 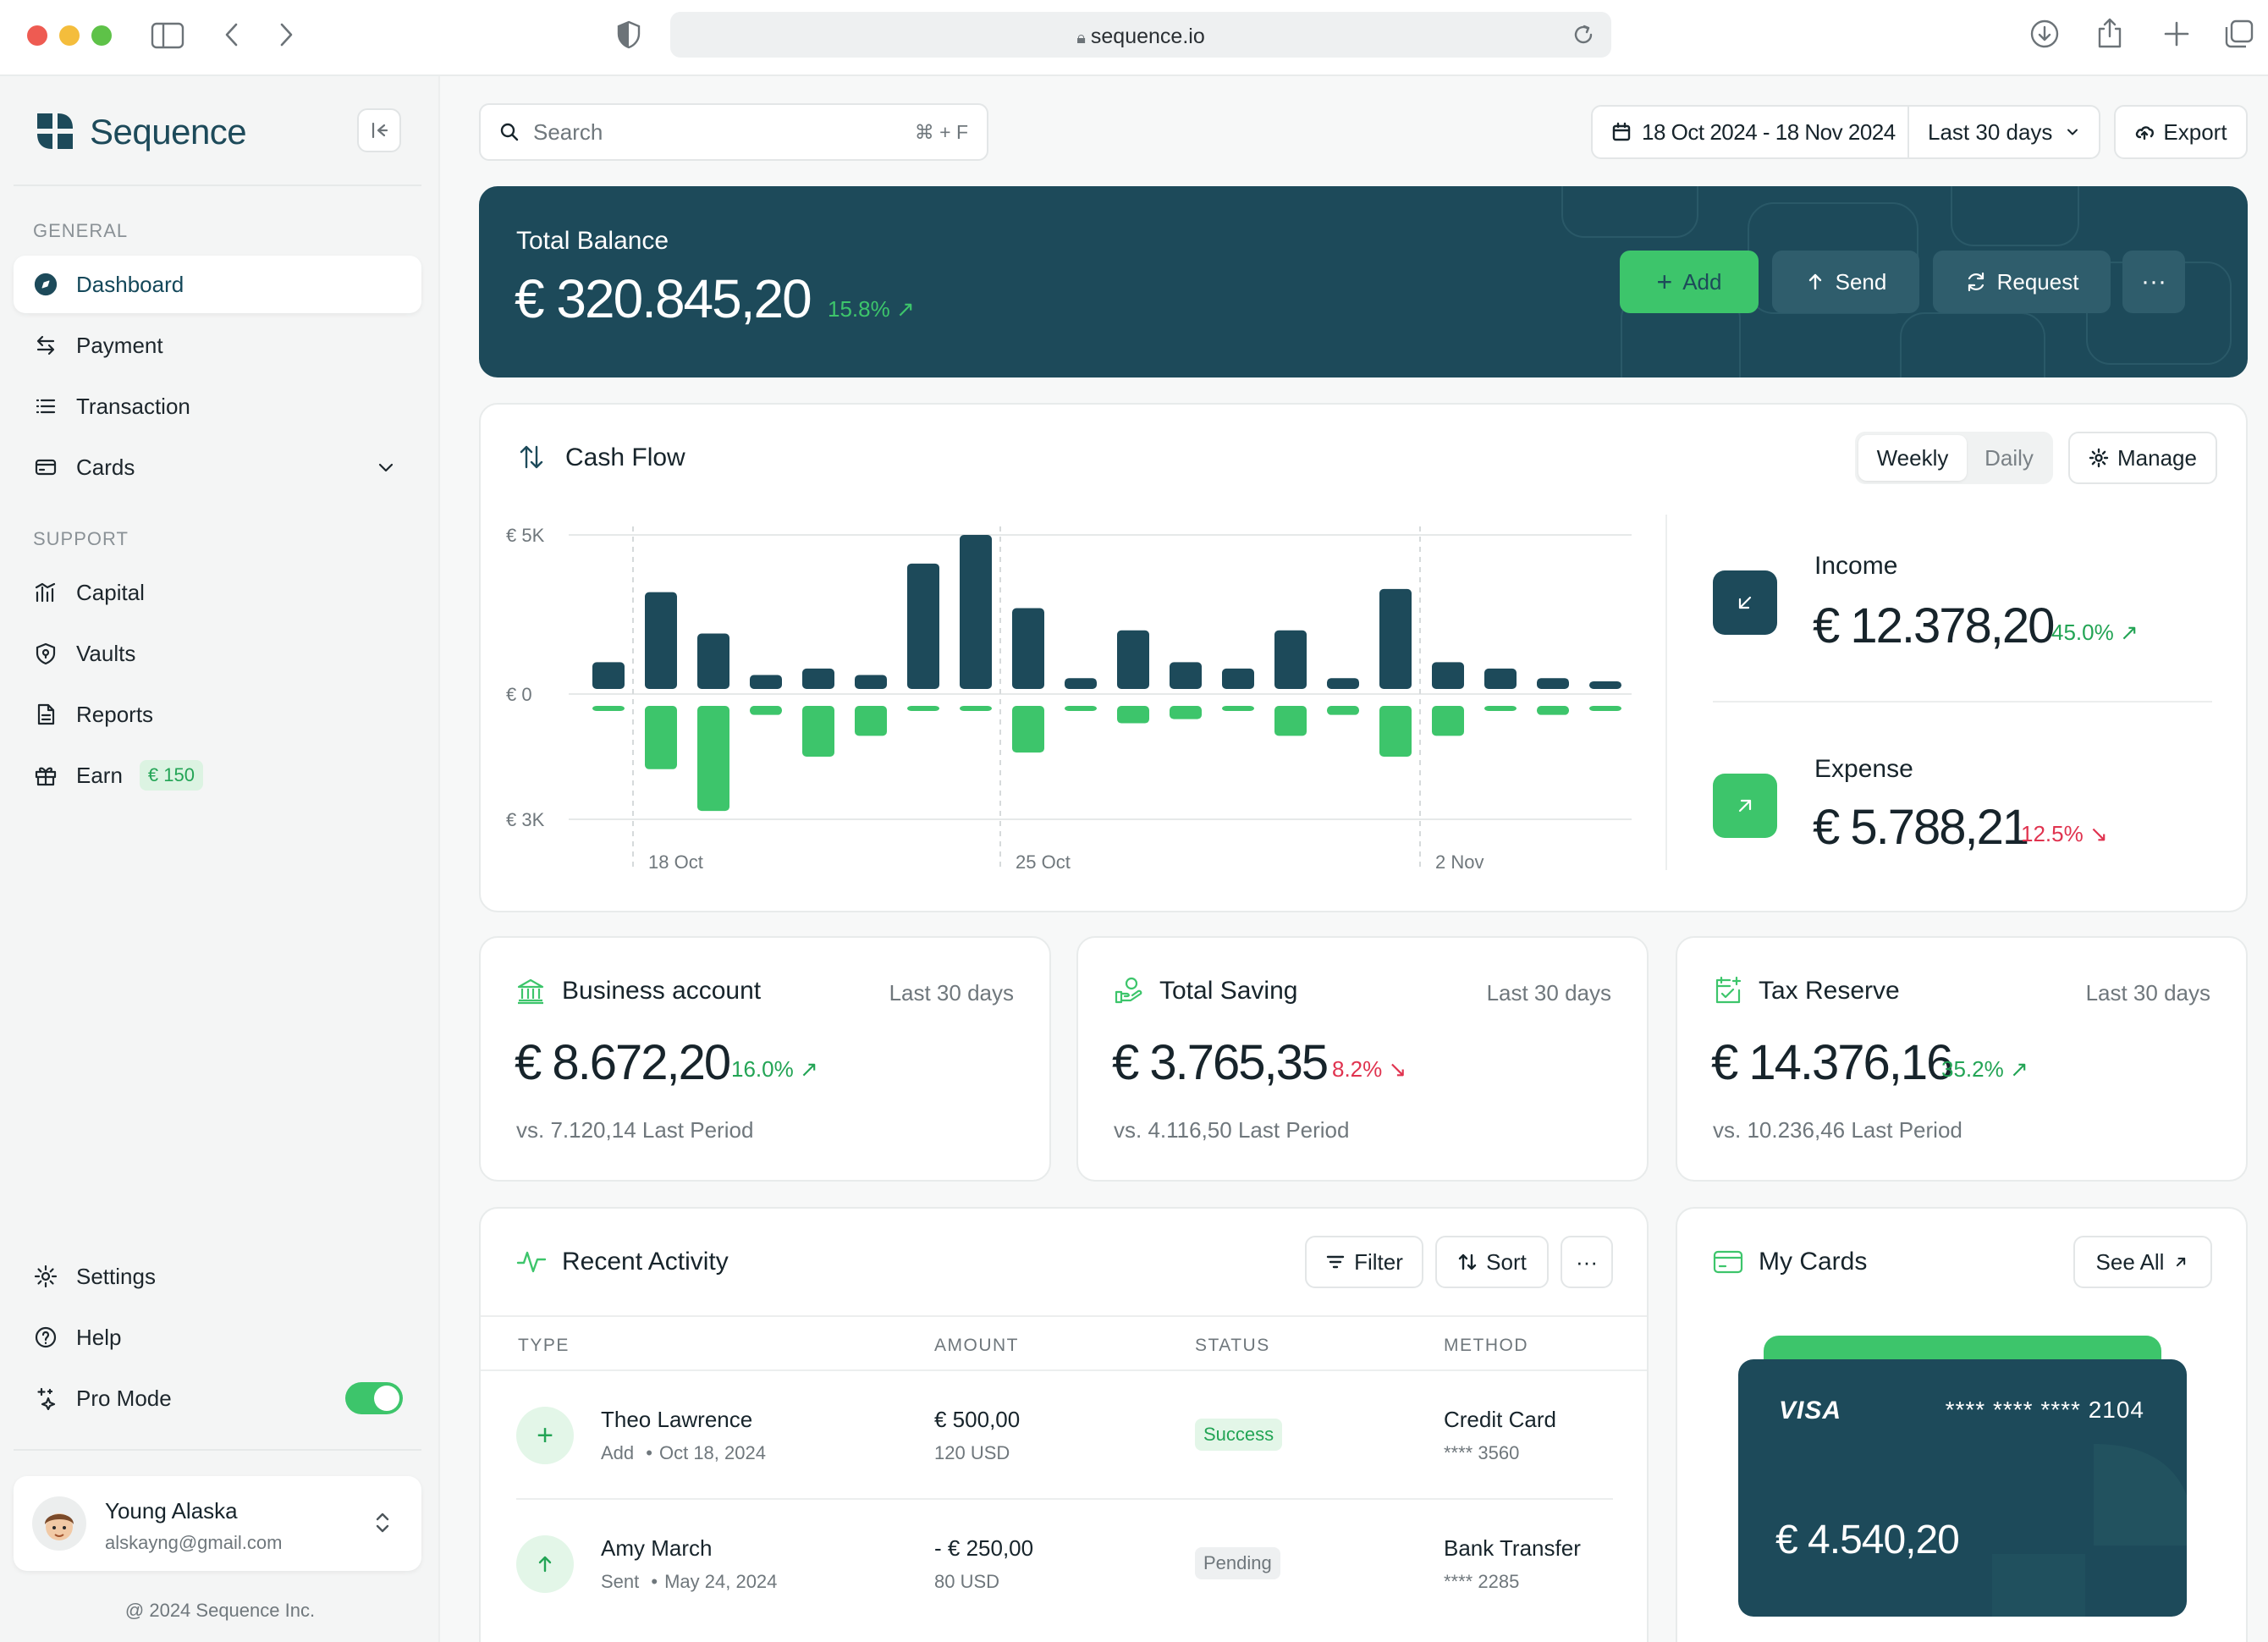 I want to click on arrow-up-right-icon: ↗, so click(x=809, y=1069).